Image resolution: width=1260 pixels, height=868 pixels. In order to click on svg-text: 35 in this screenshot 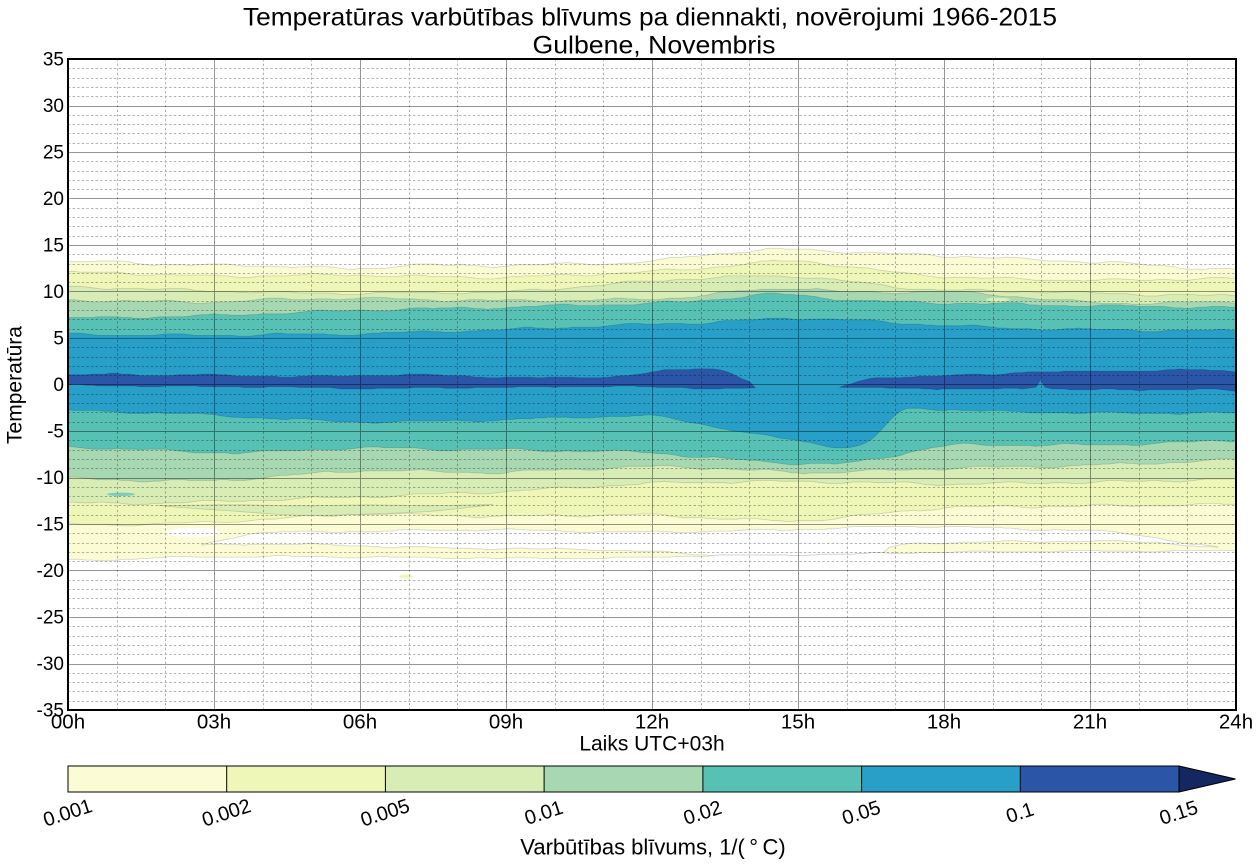, I will do `click(53, 60)`.